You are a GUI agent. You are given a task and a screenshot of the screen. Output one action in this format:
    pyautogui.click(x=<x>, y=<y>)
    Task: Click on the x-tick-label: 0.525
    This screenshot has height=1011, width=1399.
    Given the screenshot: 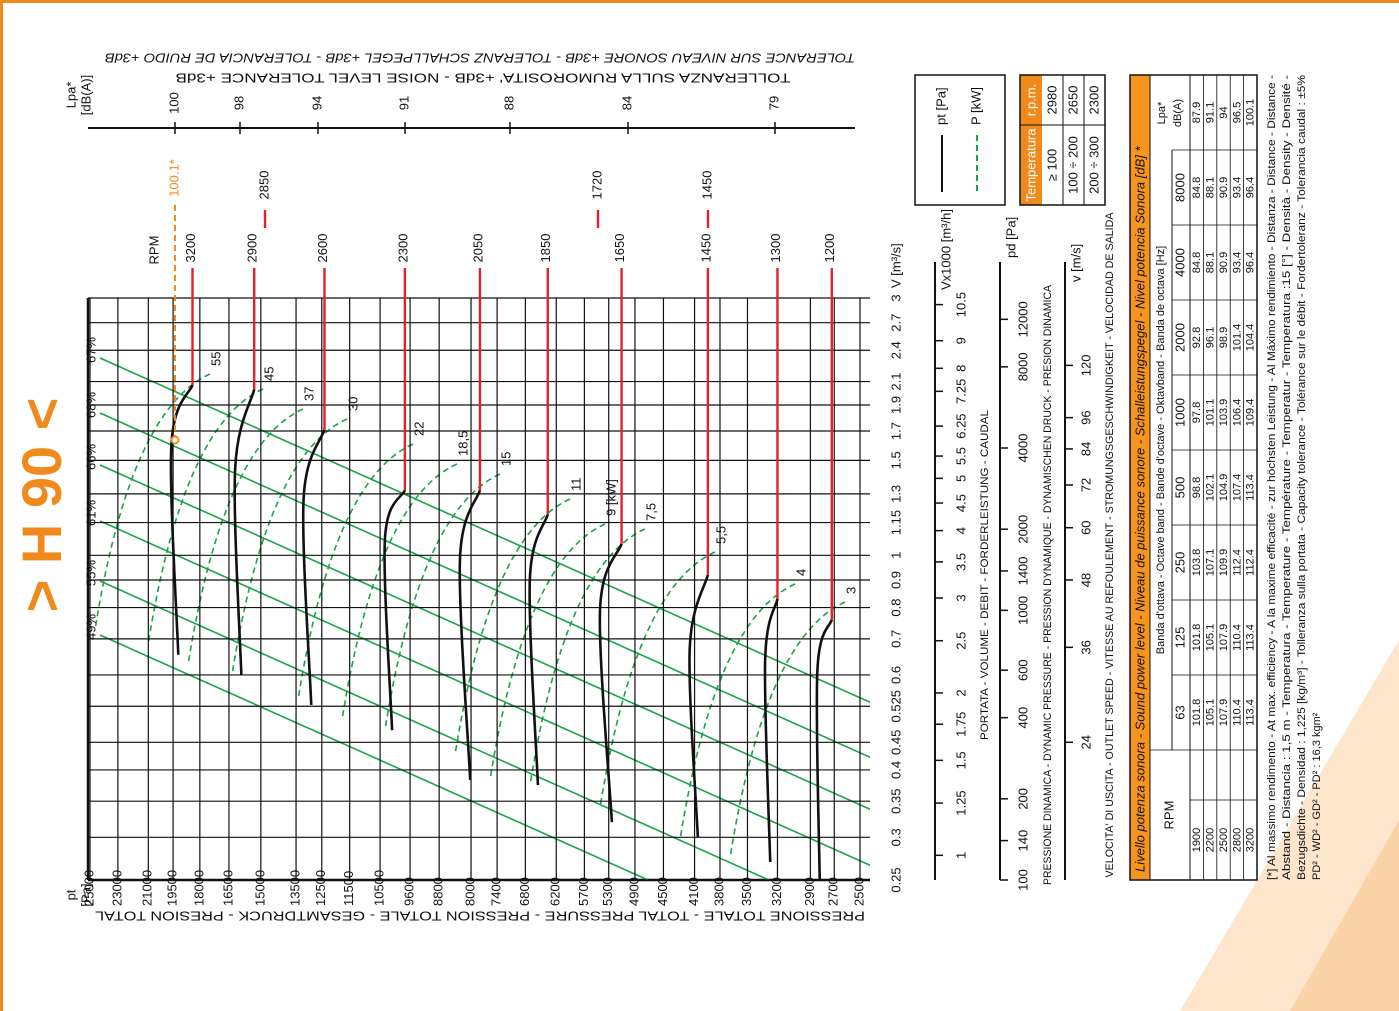 What is the action you would take?
    pyautogui.click(x=895, y=706)
    